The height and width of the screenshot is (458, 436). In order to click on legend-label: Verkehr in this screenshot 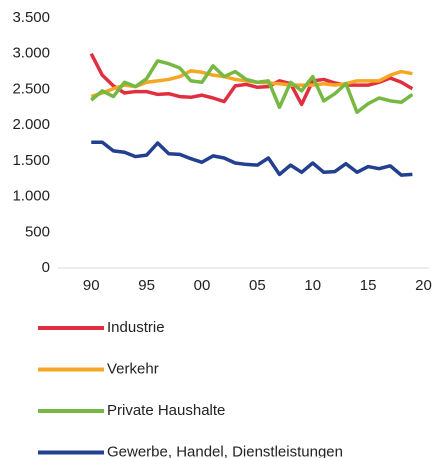, I will do `click(133, 368)`.